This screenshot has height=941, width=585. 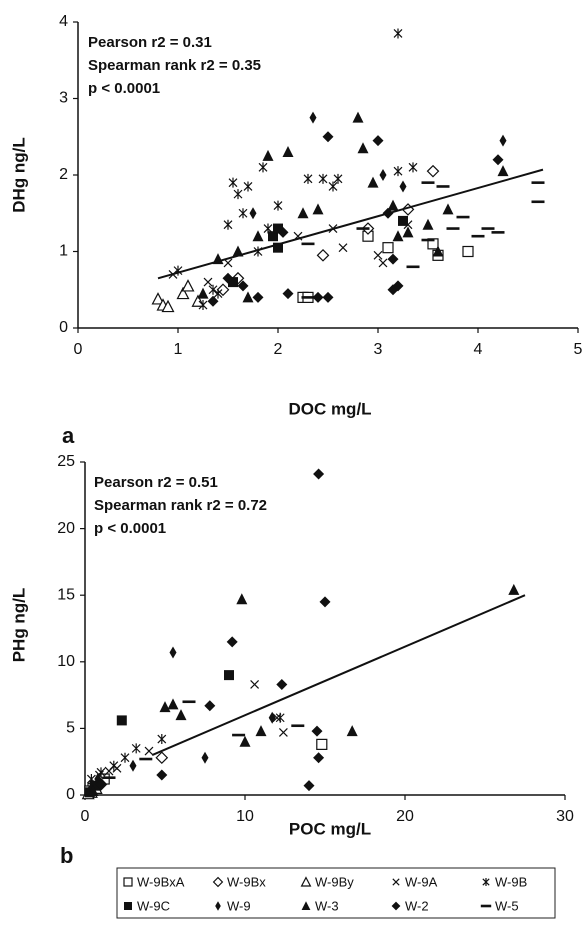 What do you see at coordinates (174, 65) in the screenshot?
I see `annotation: Spearman rank r2 = 0.35` at bounding box center [174, 65].